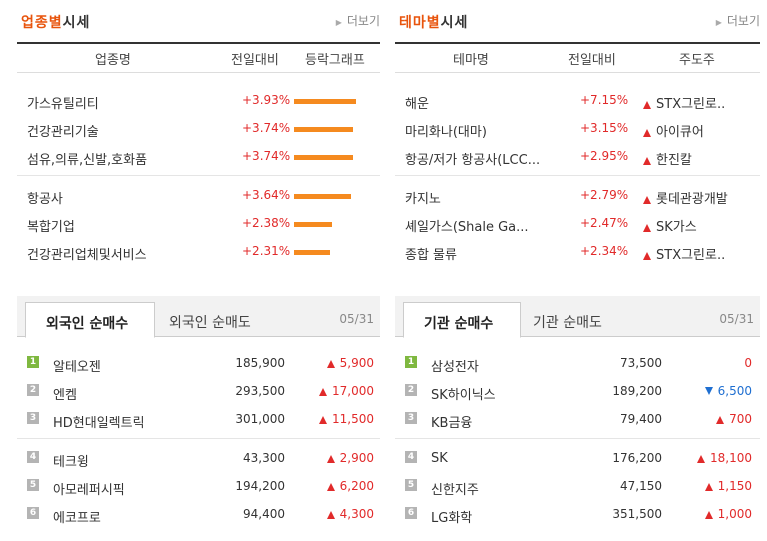  I want to click on theme-name: 마리화나(대마), so click(446, 132).